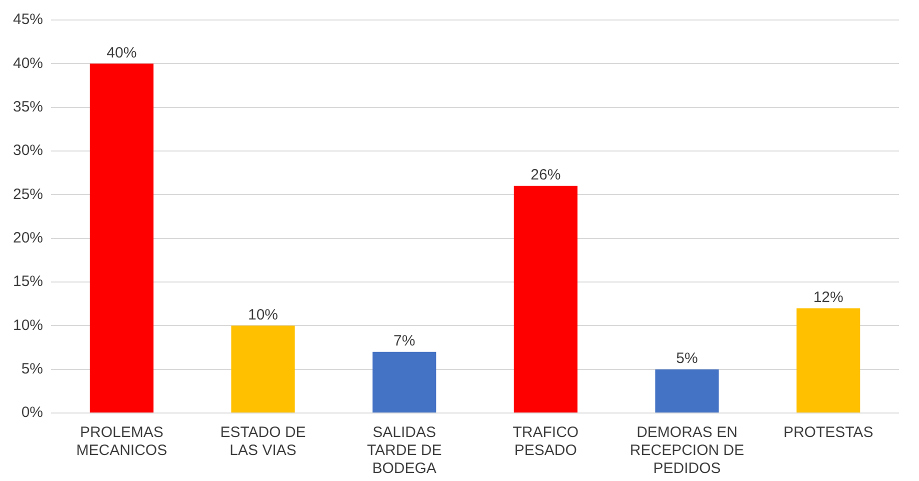  What do you see at coordinates (28, 325) in the screenshot?
I see `y-tick-label: 10%` at bounding box center [28, 325].